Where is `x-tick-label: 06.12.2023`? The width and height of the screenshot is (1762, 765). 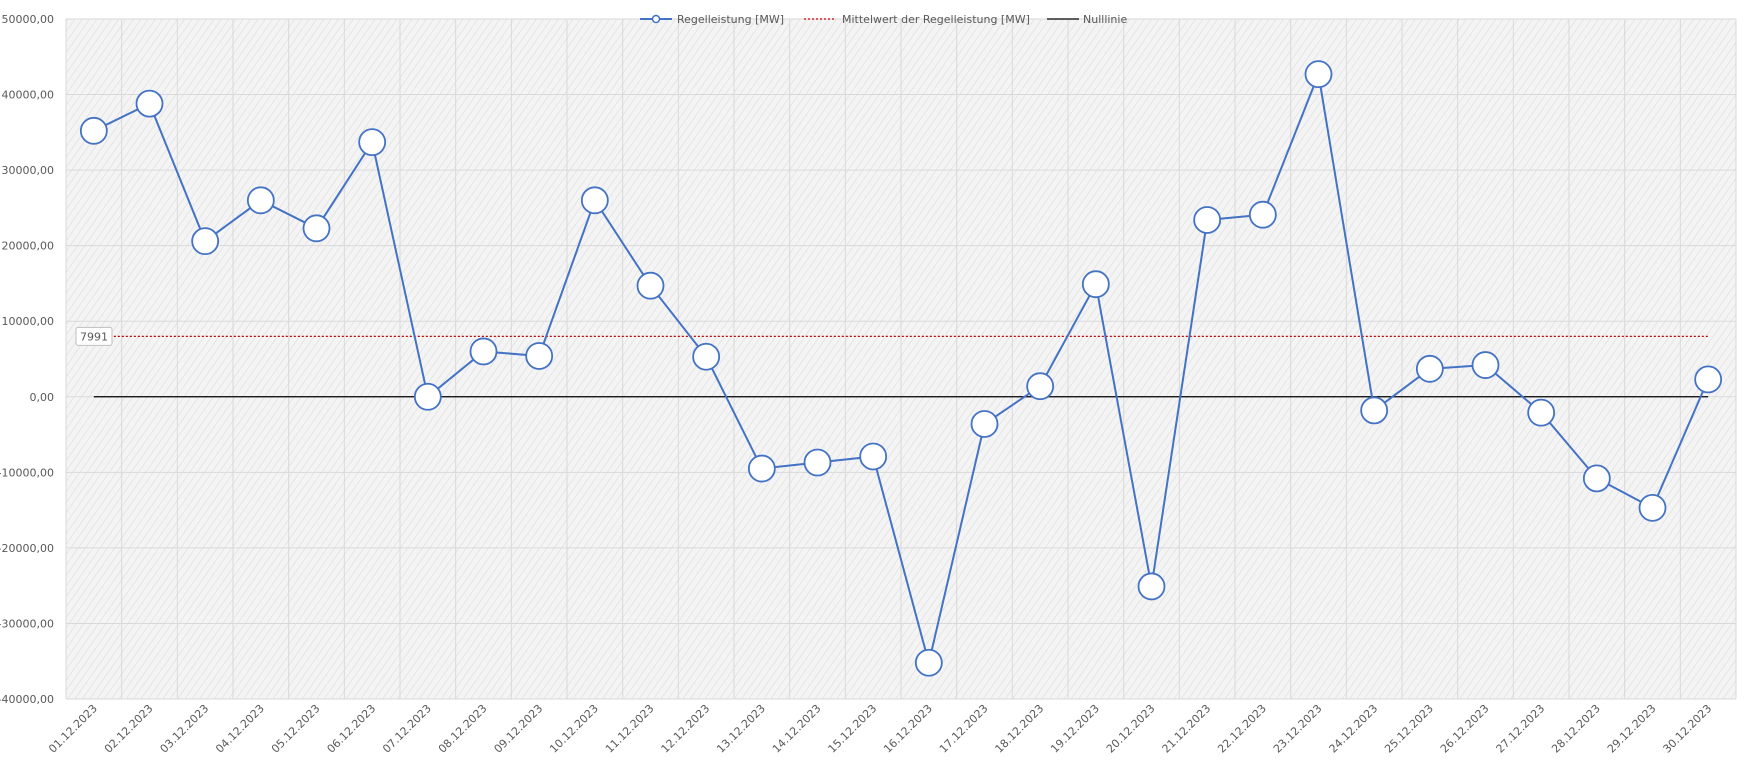
x-tick-label: 06.12.2023 is located at coordinates (352, 729).